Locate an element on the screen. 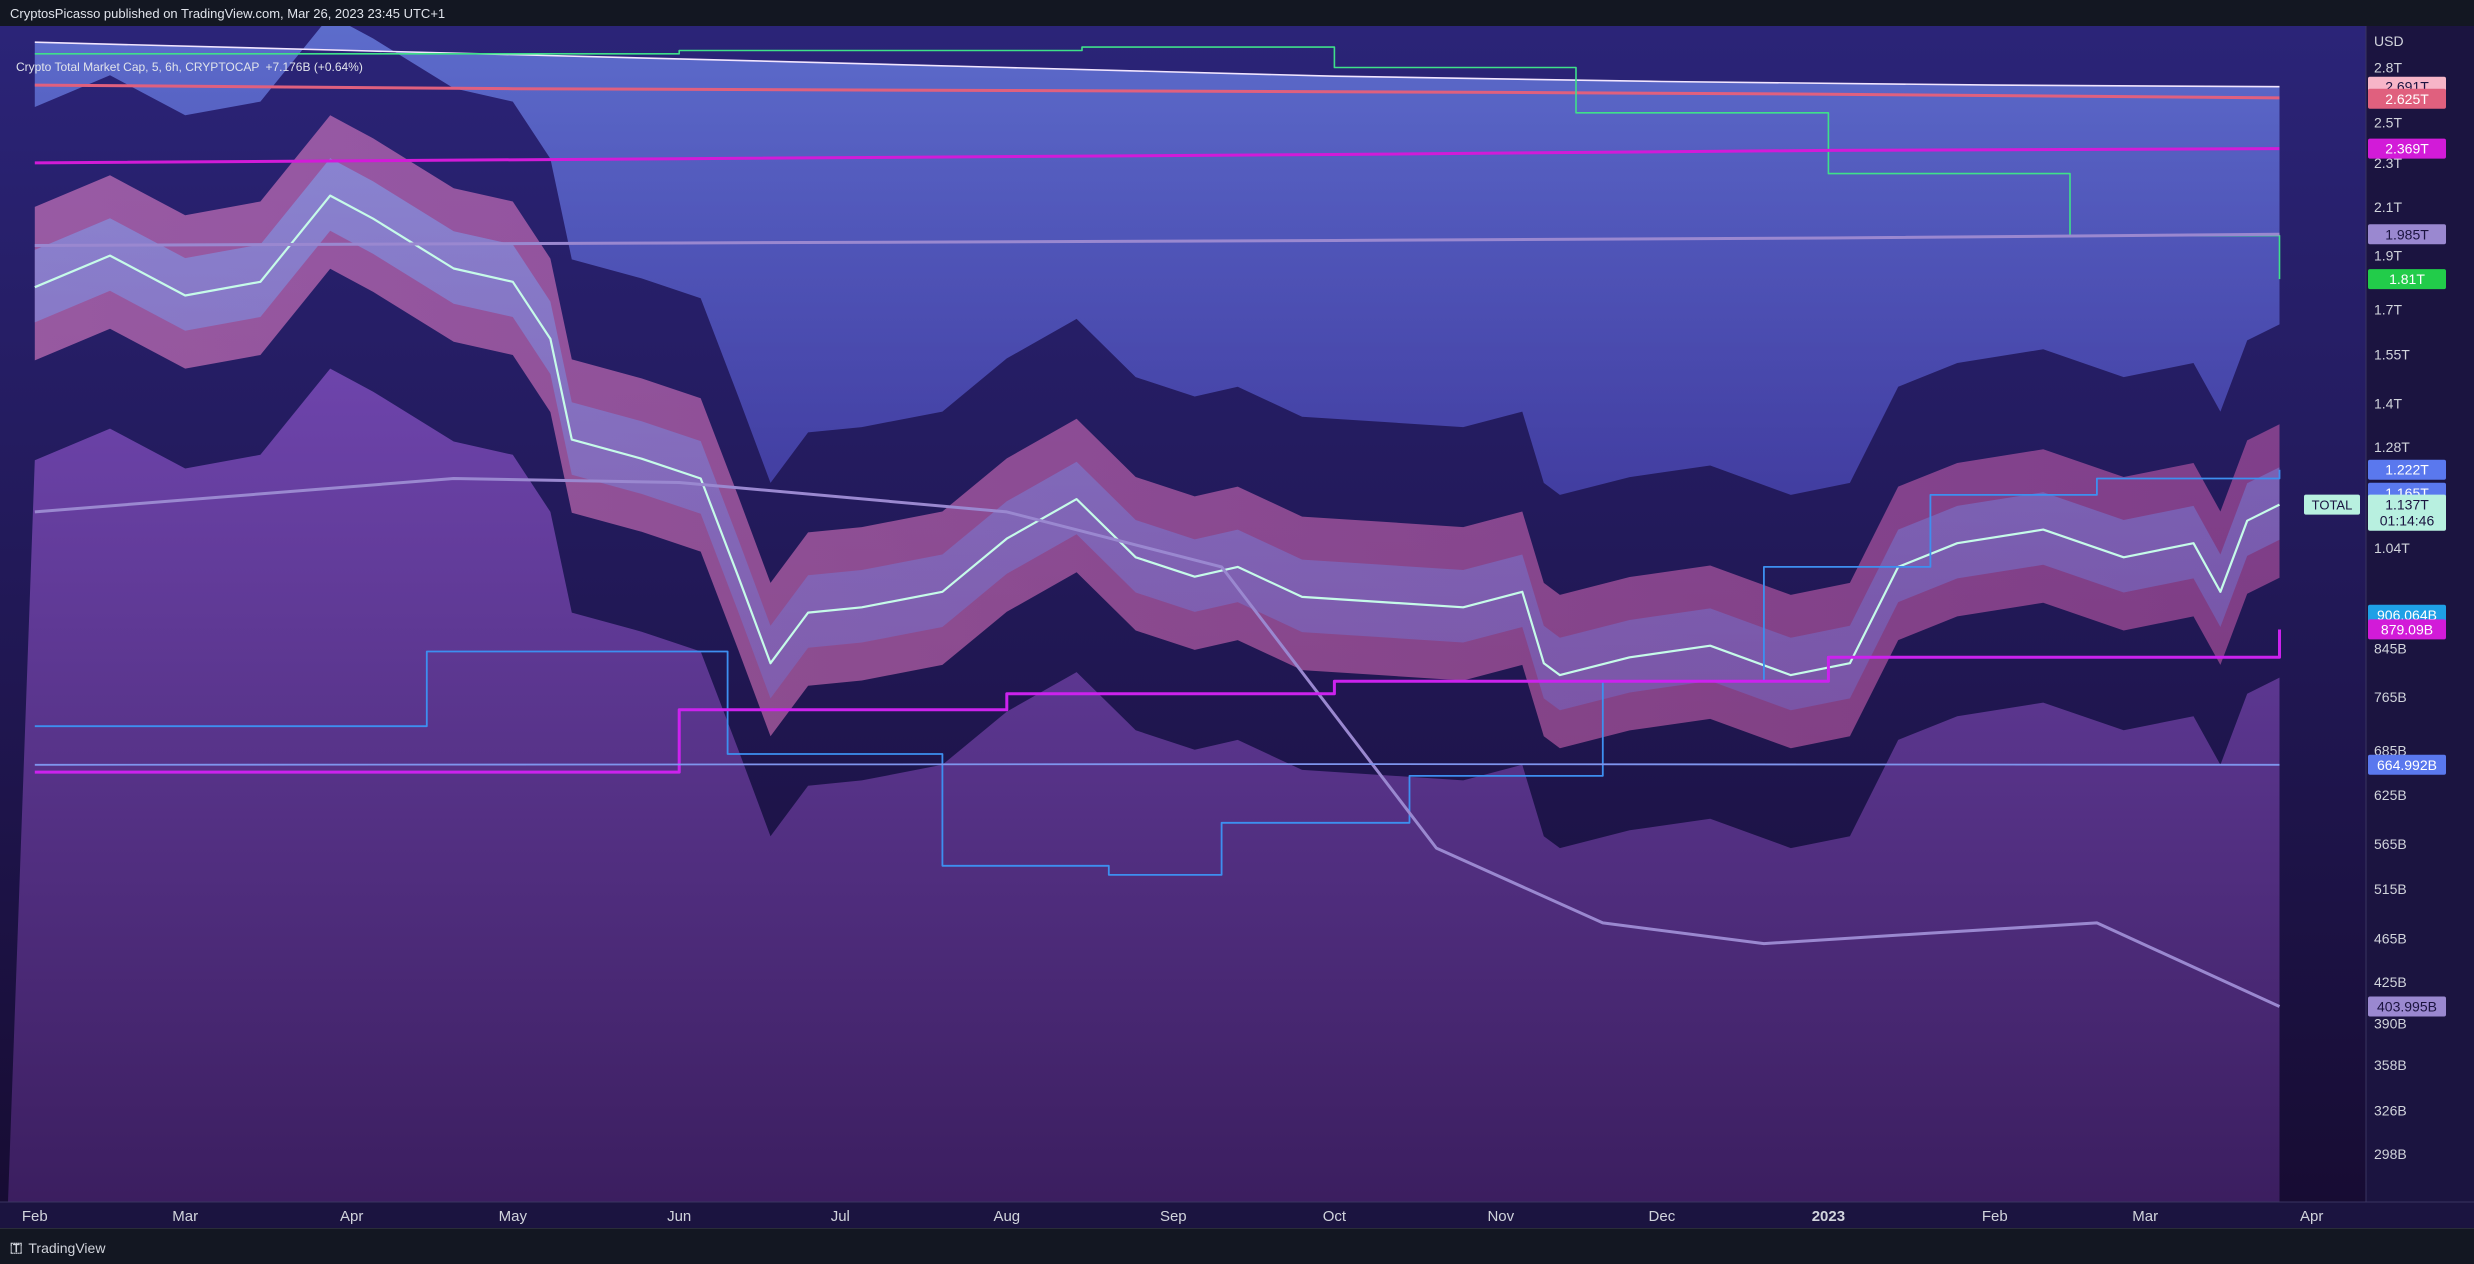 The width and height of the screenshot is (2474, 1264). price-label: 2.369T is located at coordinates (2407, 148).